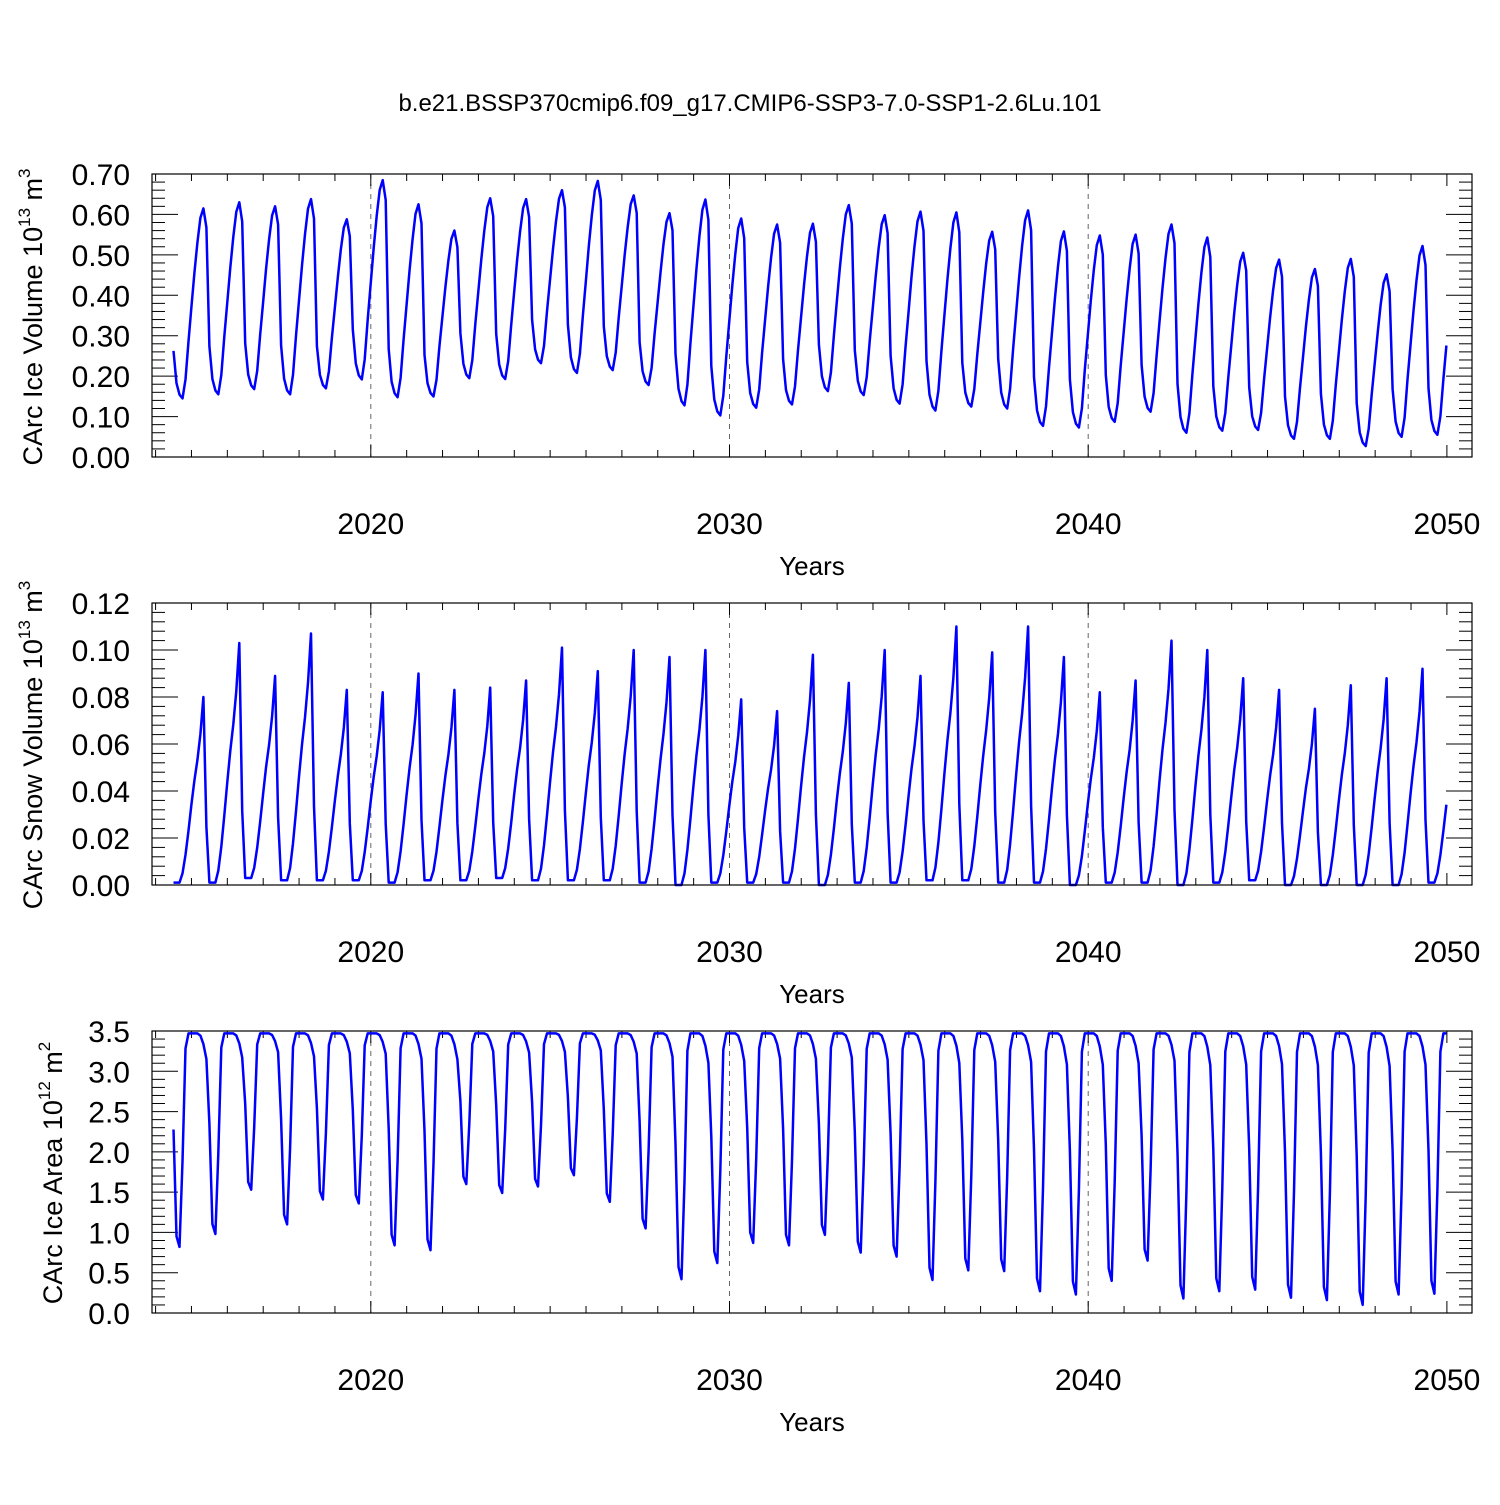 Image resolution: width=1500 pixels, height=1505 pixels. I want to click on ice-area-ytick-label: 3.5, so click(109, 1032).